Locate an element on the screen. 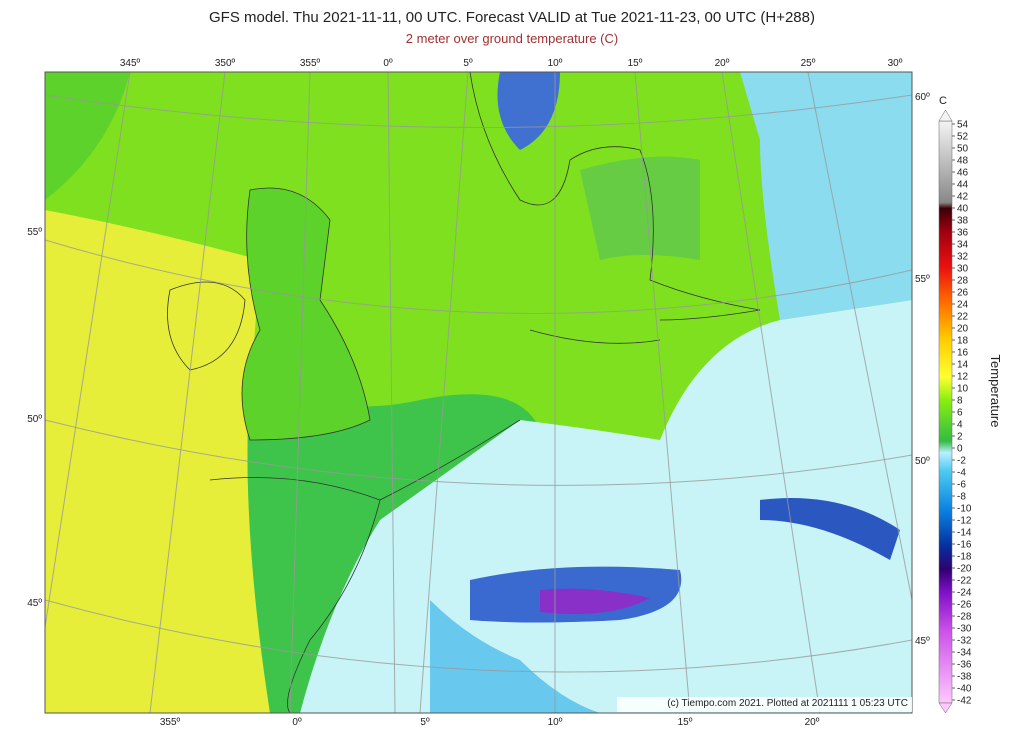 The height and width of the screenshot is (751, 1024). lon-label: 30º is located at coordinates (895, 63).